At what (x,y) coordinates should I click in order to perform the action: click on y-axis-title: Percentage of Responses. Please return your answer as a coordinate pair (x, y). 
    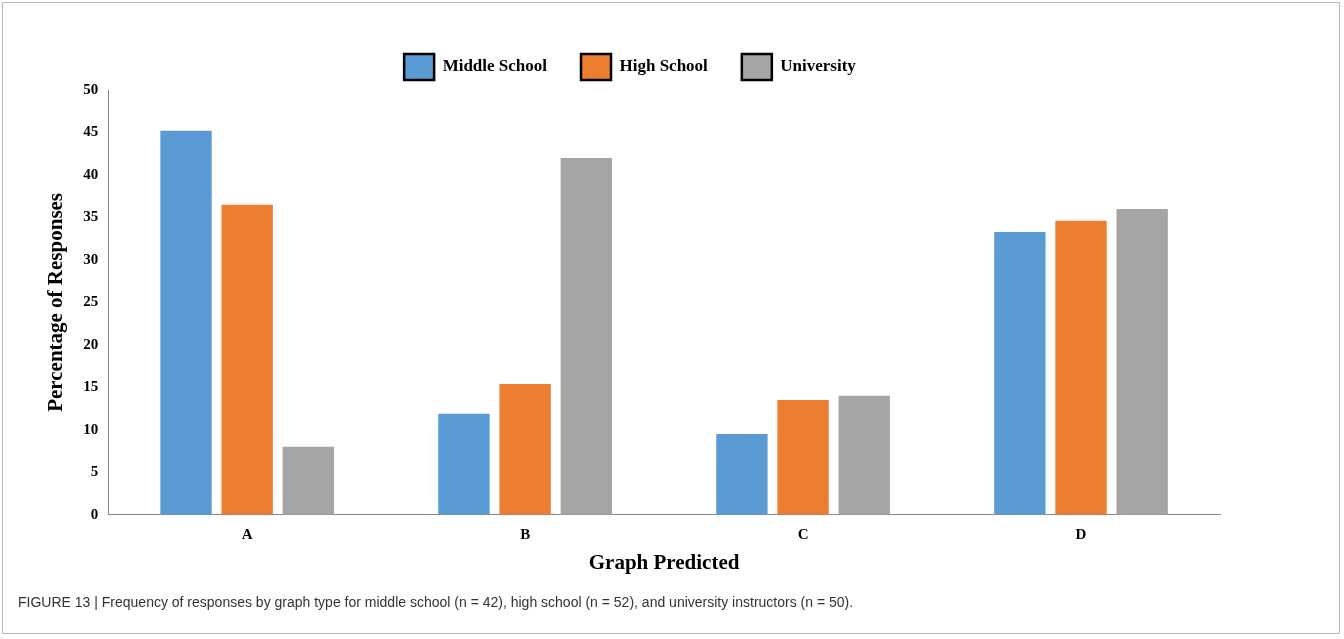
    Looking at the image, I should click on (55, 302).